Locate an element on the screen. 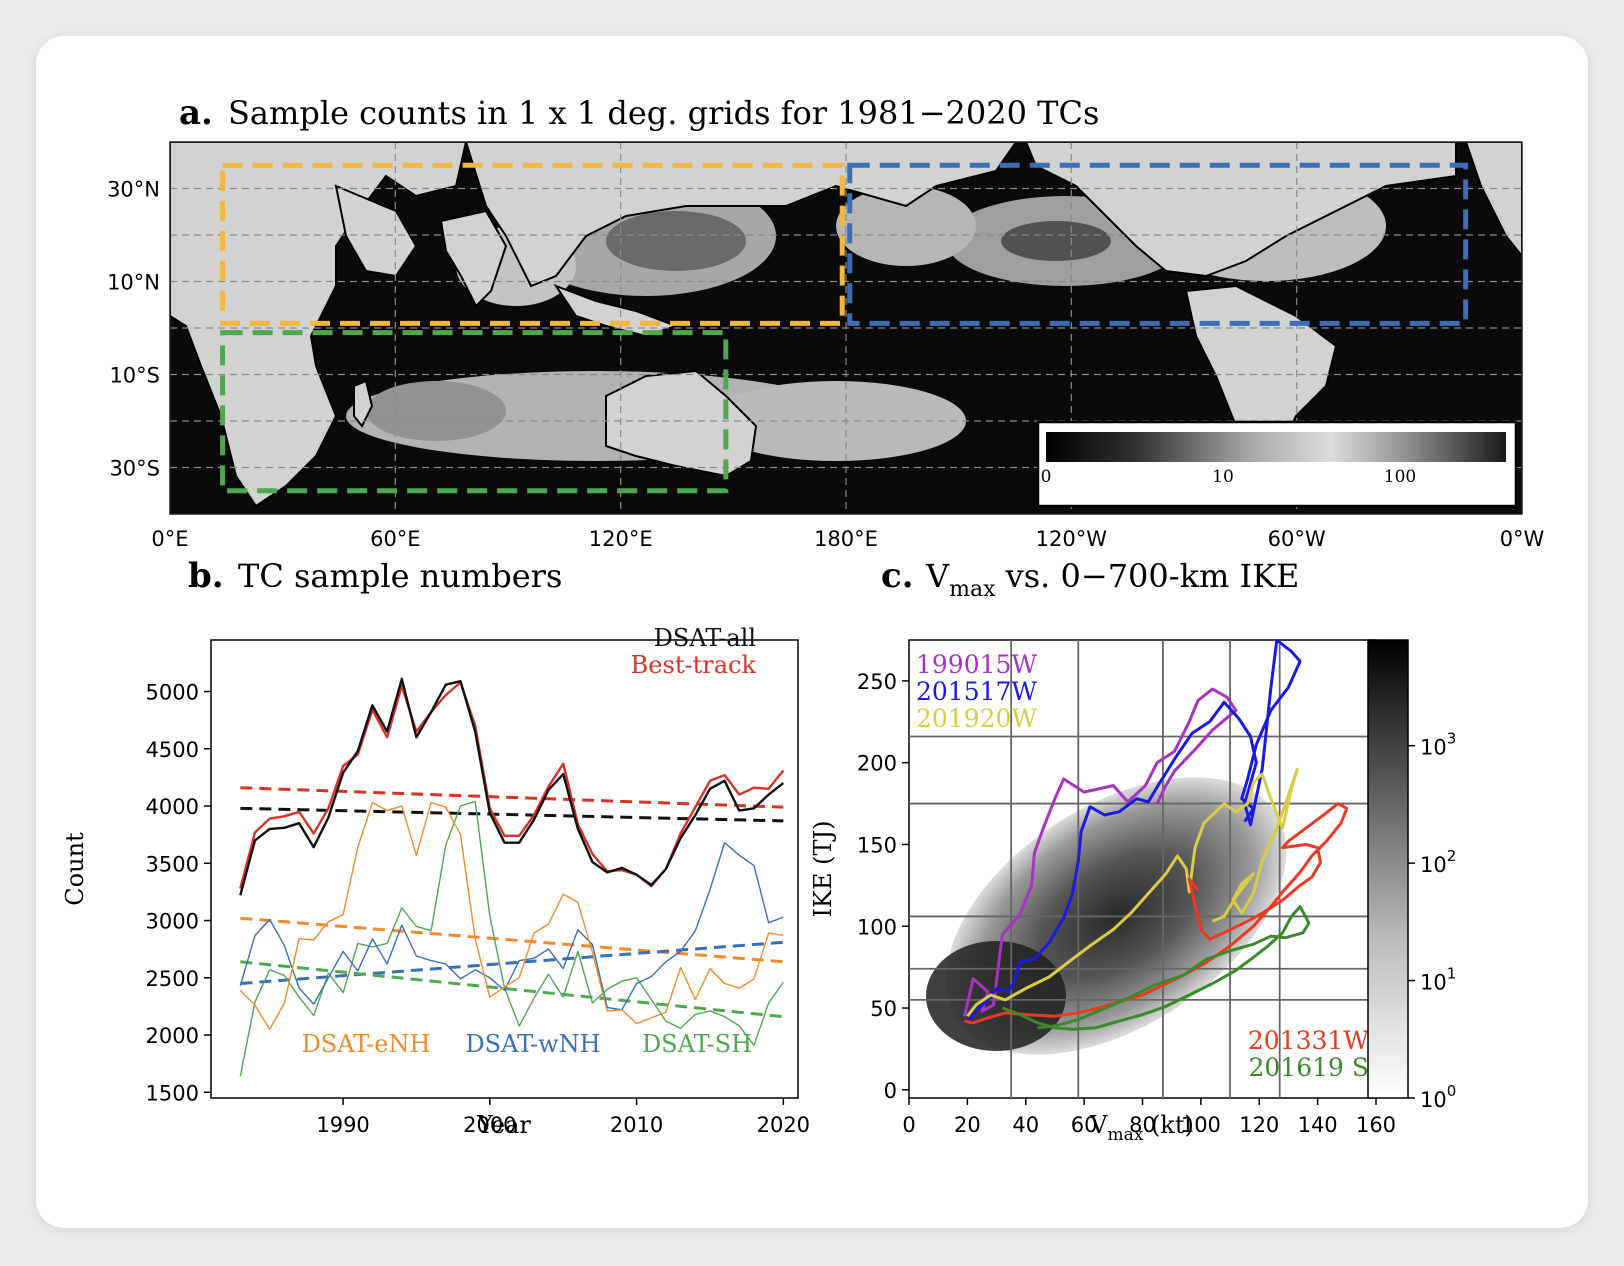 The height and width of the screenshot is (1266, 1624). series-dsat-enh is located at coordinates (511, 915).